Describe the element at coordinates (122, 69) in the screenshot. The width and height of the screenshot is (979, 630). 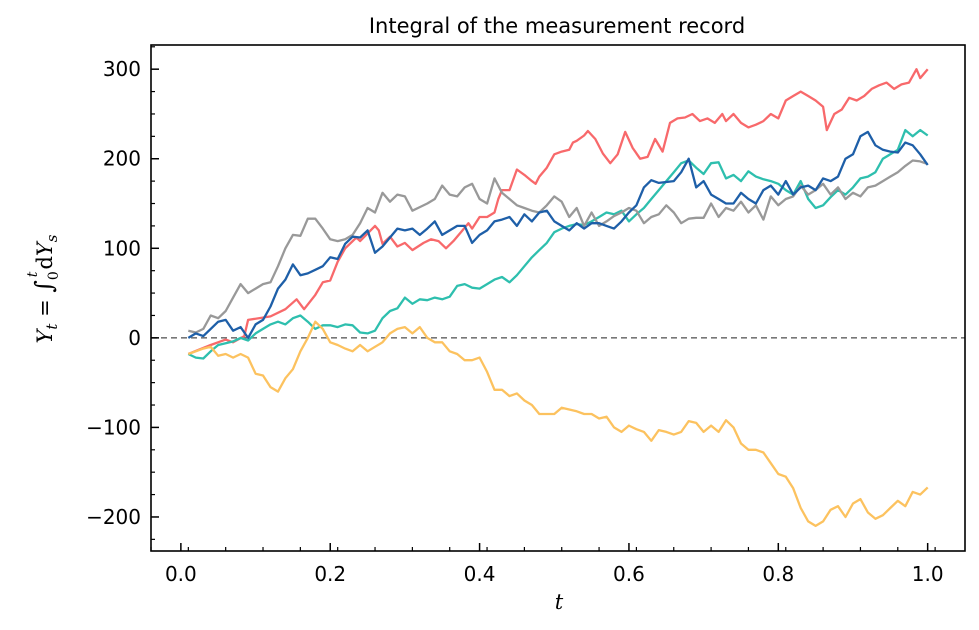
I see `y-tick-label: 300` at that location.